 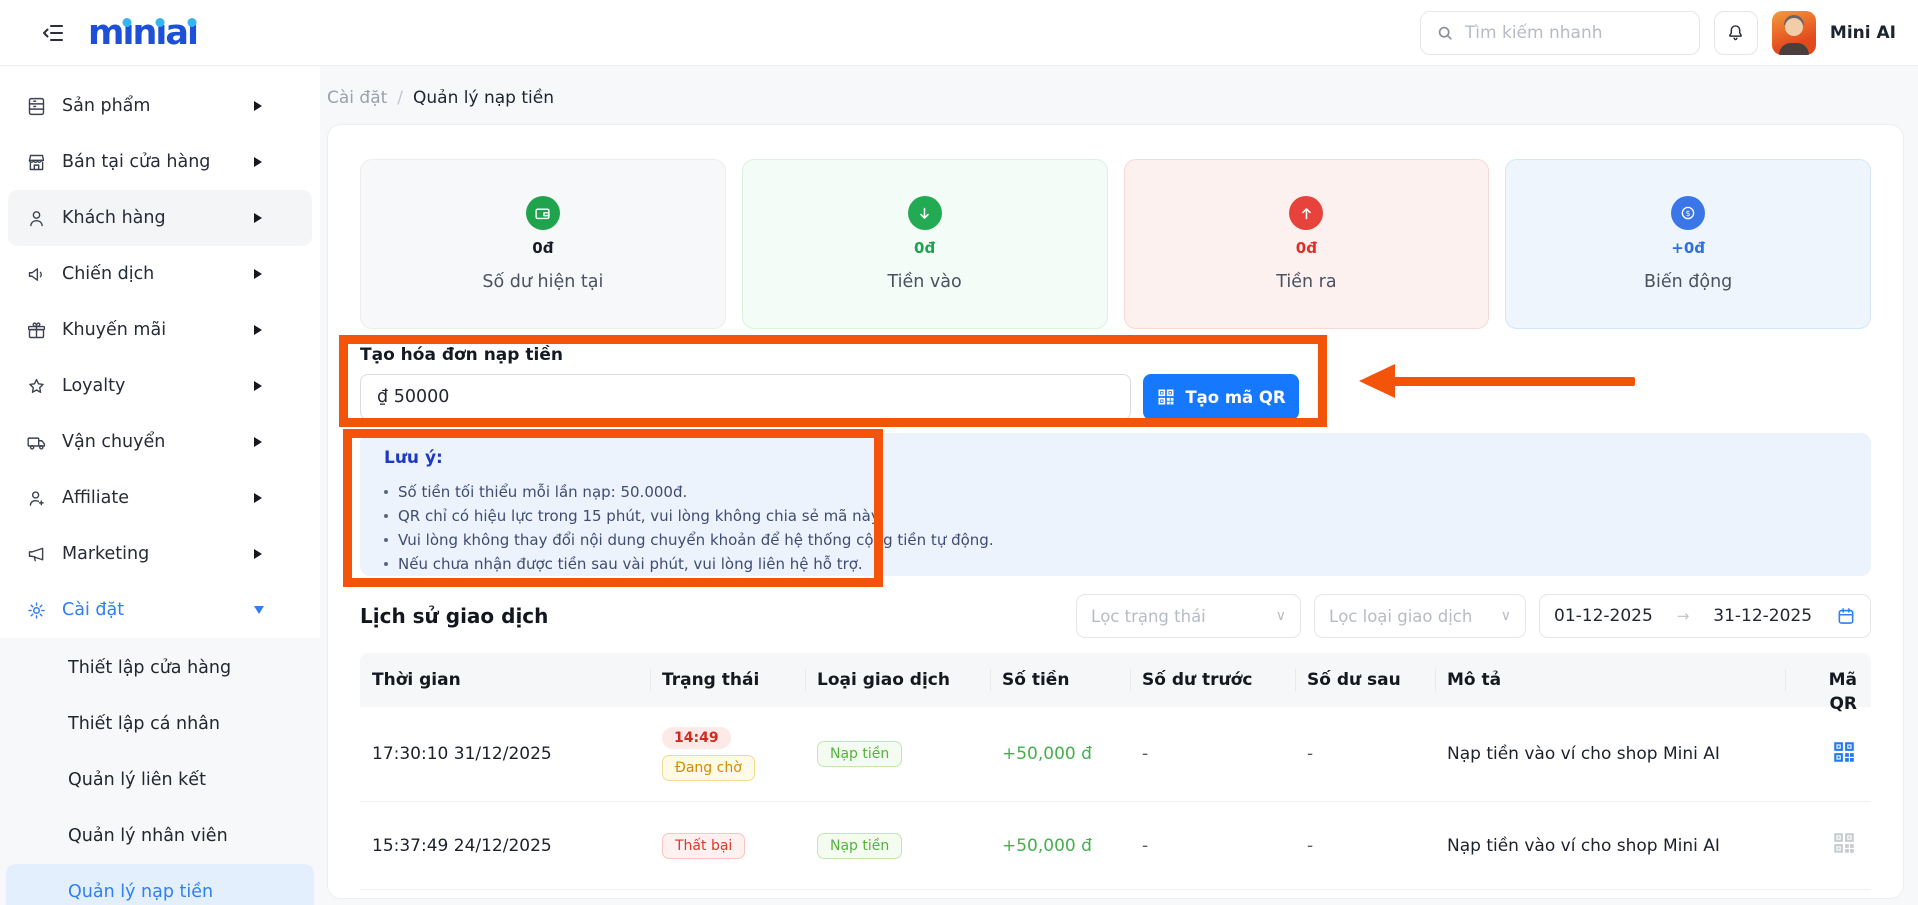 What do you see at coordinates (704, 845) in the screenshot?
I see `status-badge-failed: Thất bại` at bounding box center [704, 845].